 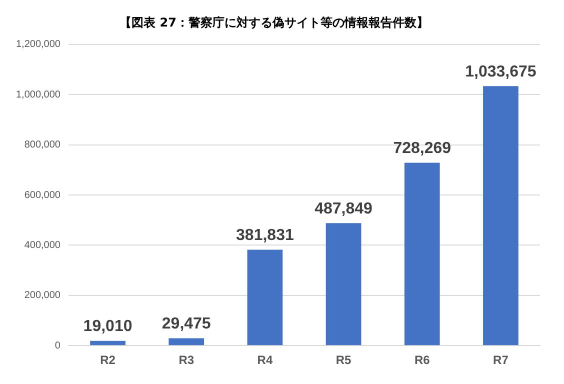 I want to click on y-tick-label: 400,000, so click(x=42, y=245).